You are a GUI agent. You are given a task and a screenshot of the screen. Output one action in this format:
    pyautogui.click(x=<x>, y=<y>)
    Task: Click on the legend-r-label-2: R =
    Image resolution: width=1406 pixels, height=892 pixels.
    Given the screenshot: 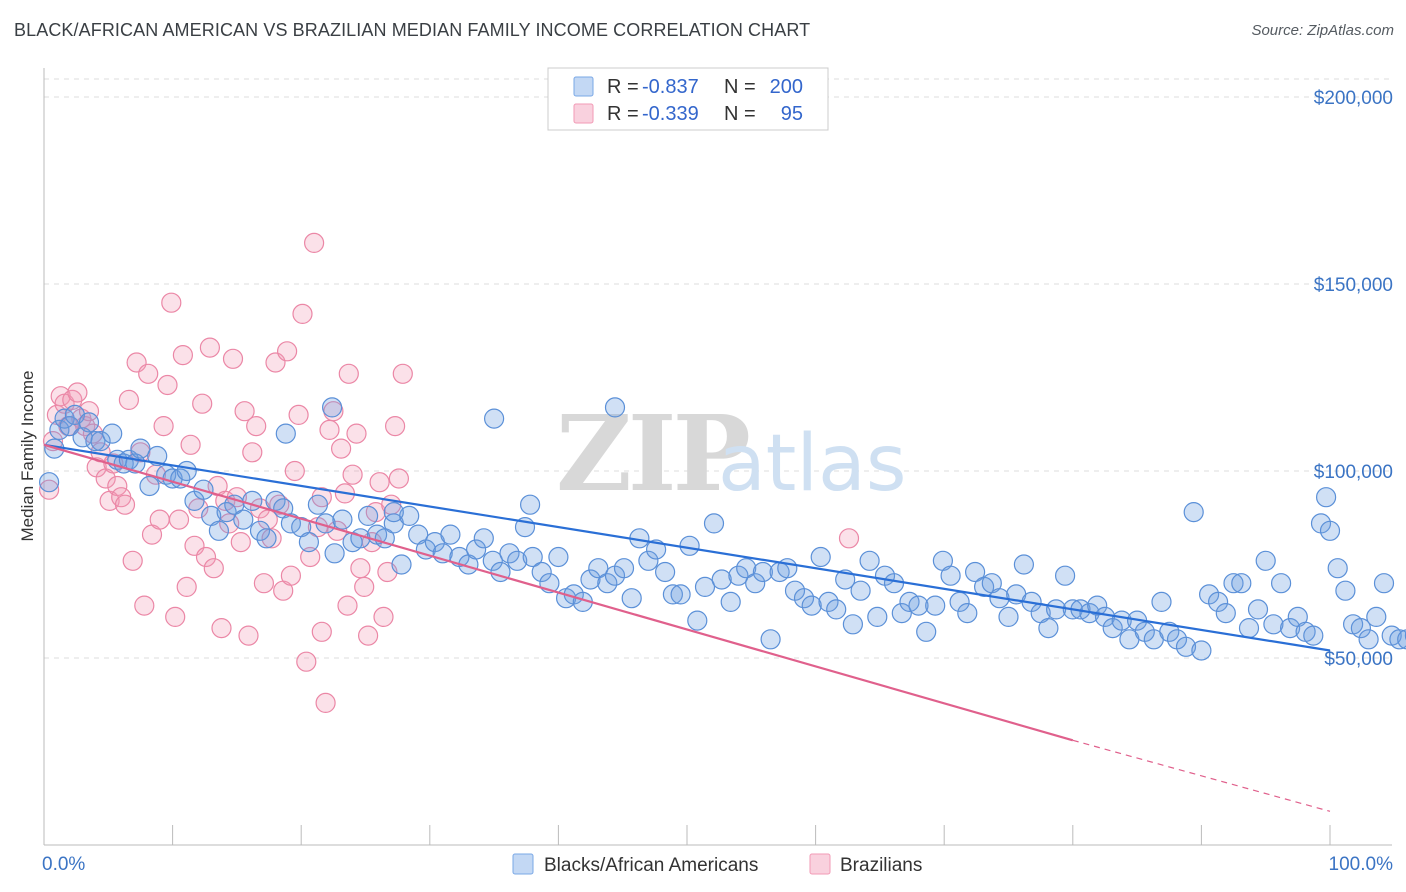 What is the action you would take?
    pyautogui.click(x=623, y=114)
    